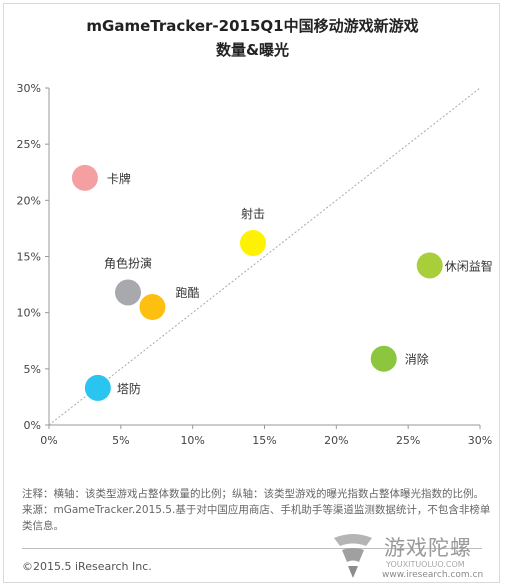  What do you see at coordinates (252, 26) in the screenshot?
I see `chart-title-line1: mGameTracker-2015Q1中国移动游戏新游戏` at bounding box center [252, 26].